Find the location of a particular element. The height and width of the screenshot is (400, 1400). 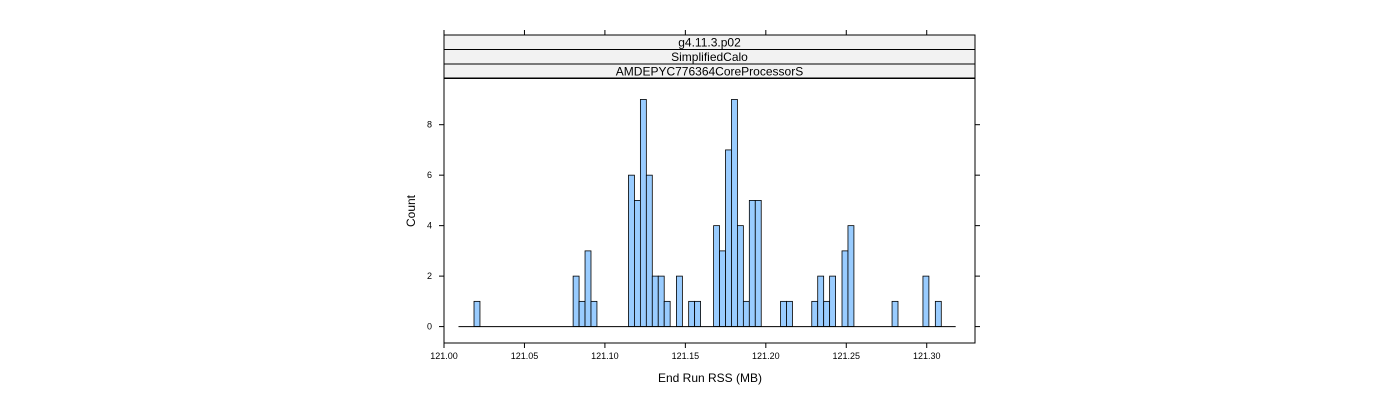

y-tick-label: 4 is located at coordinates (429, 226).